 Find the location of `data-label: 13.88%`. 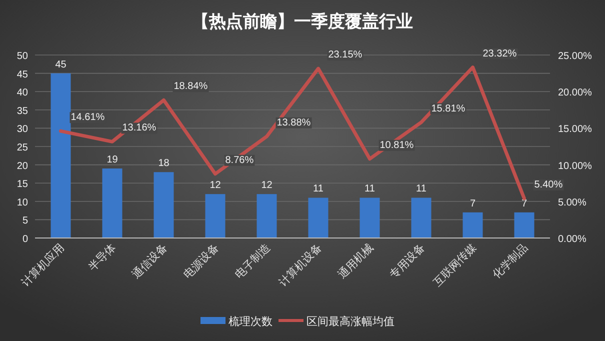

data-label: 13.88% is located at coordinates (293, 122).